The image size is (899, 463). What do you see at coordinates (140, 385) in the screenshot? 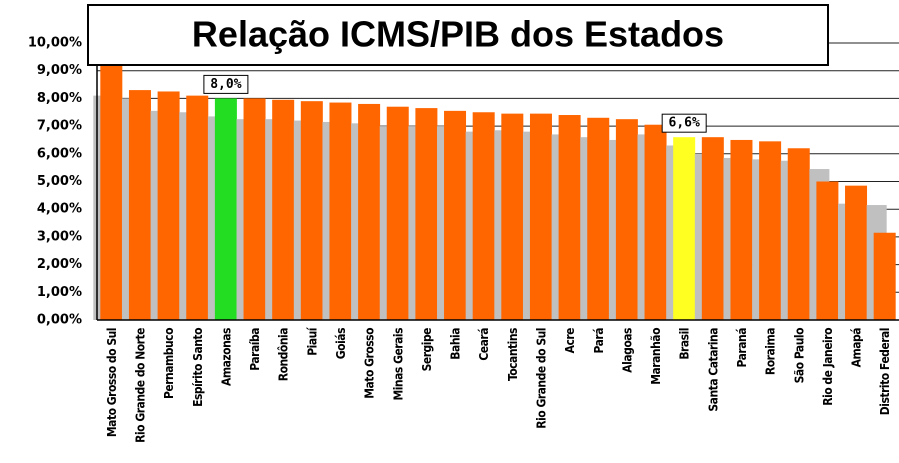
I see `x-tick-label: Rio Grande do Norte` at bounding box center [140, 385].